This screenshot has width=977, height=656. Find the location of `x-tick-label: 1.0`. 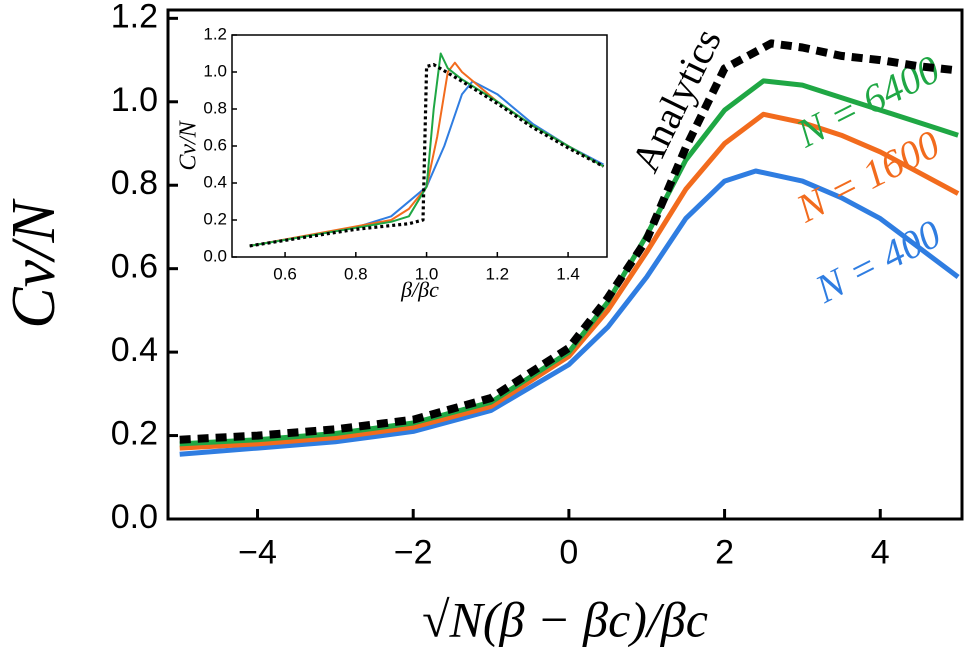

x-tick-label: 1.0 is located at coordinates (427, 273).